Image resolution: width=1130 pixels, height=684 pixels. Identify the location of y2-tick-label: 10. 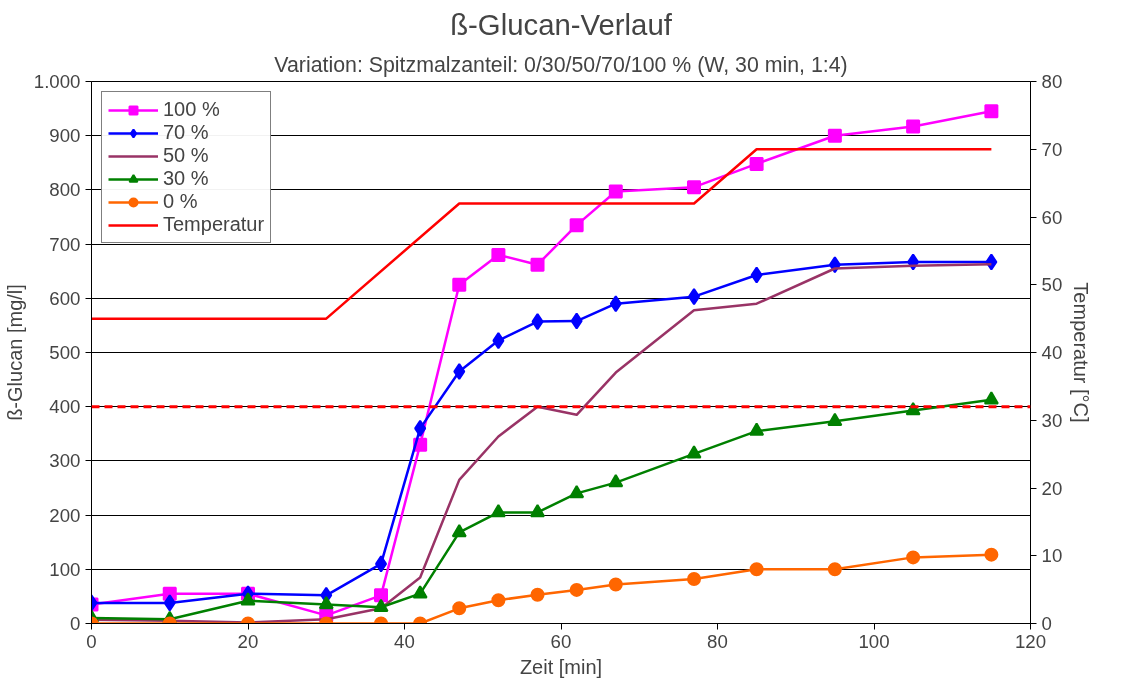
(1052, 556).